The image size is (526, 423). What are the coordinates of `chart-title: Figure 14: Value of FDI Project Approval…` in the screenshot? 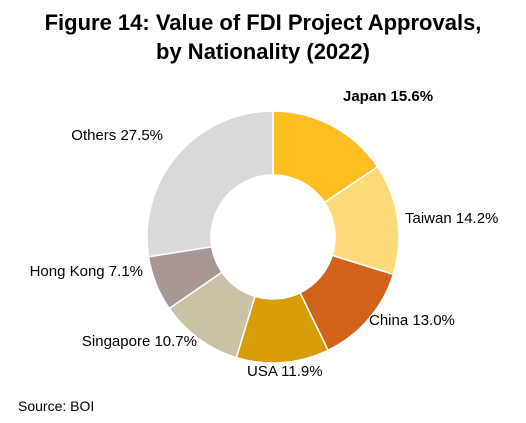 It's located at (263, 37).